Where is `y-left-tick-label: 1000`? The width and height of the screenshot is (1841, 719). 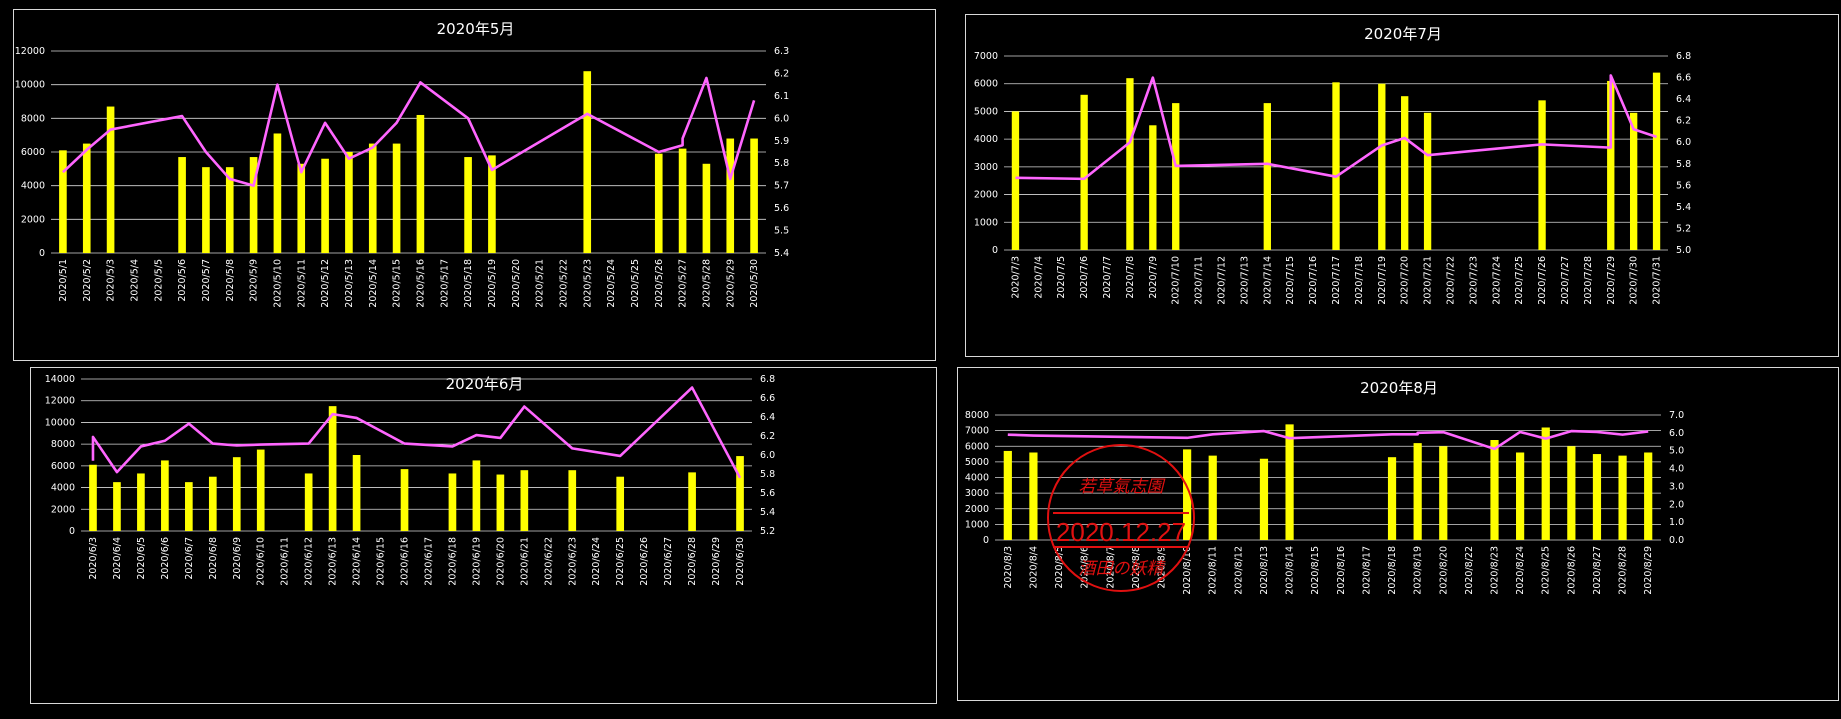
y-left-tick-label: 1000 is located at coordinates (977, 524).